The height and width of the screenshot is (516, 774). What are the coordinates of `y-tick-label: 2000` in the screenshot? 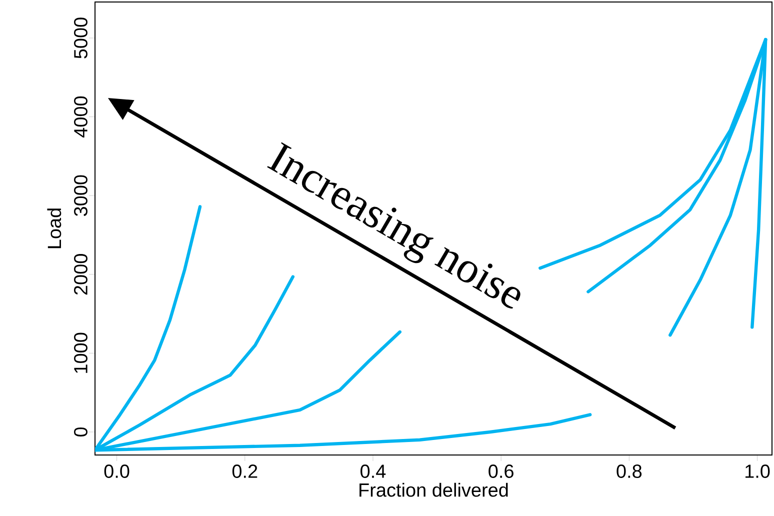 It's located at (81, 274).